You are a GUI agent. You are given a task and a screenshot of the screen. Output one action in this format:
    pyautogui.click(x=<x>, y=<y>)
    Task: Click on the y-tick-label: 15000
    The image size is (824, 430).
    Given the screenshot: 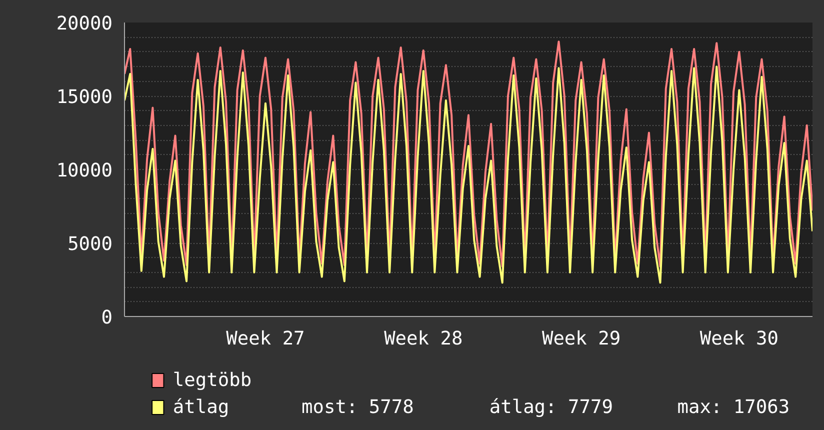 What is the action you would take?
    pyautogui.click(x=84, y=97)
    